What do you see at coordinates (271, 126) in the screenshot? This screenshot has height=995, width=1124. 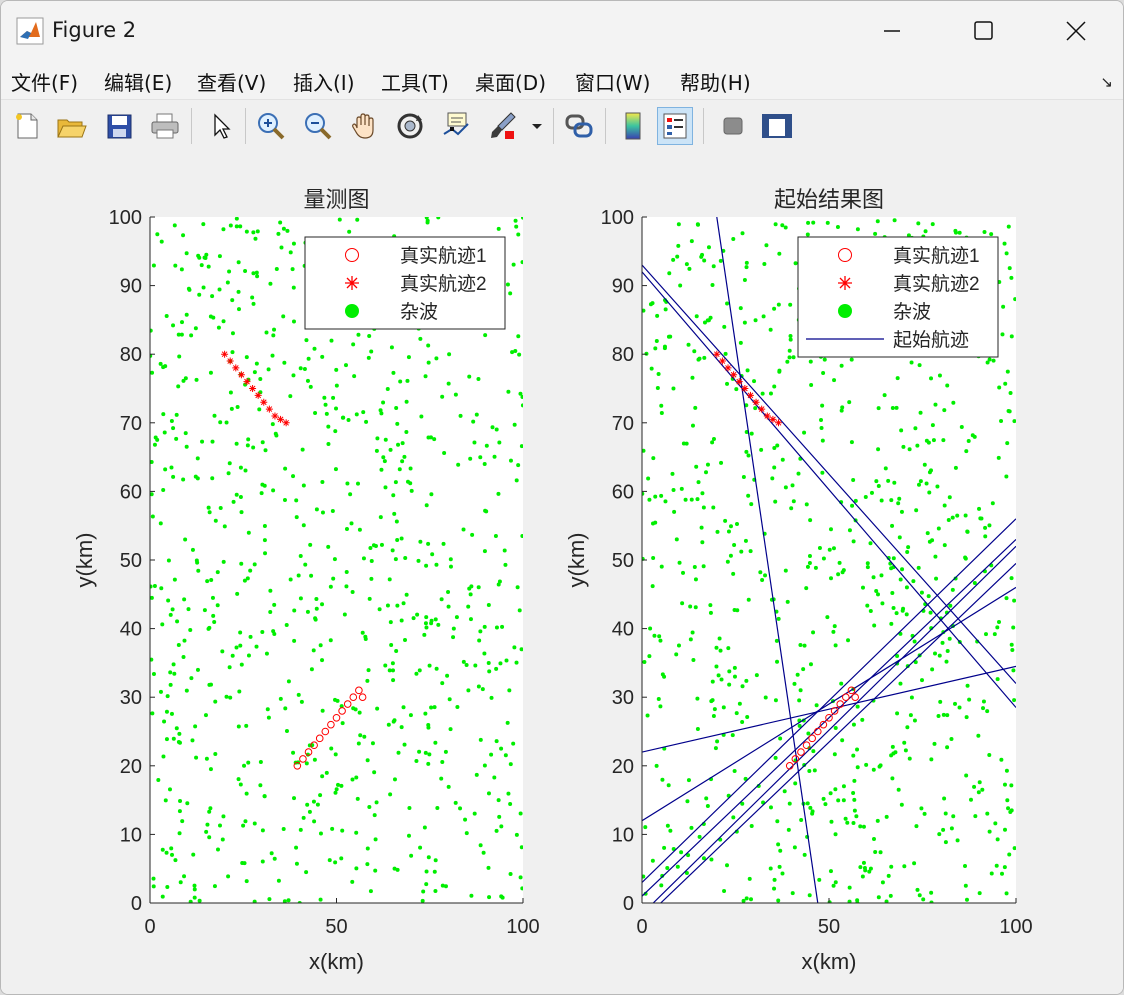 I see `zoom-in-button` at bounding box center [271, 126].